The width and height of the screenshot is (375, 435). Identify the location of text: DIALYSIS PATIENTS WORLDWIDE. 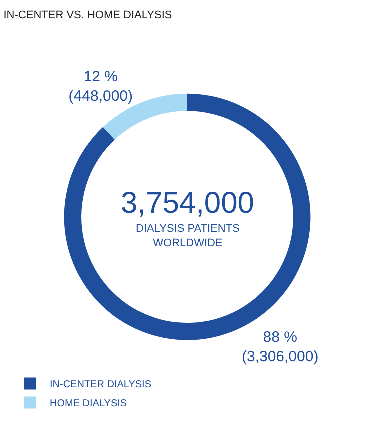
(188, 236).